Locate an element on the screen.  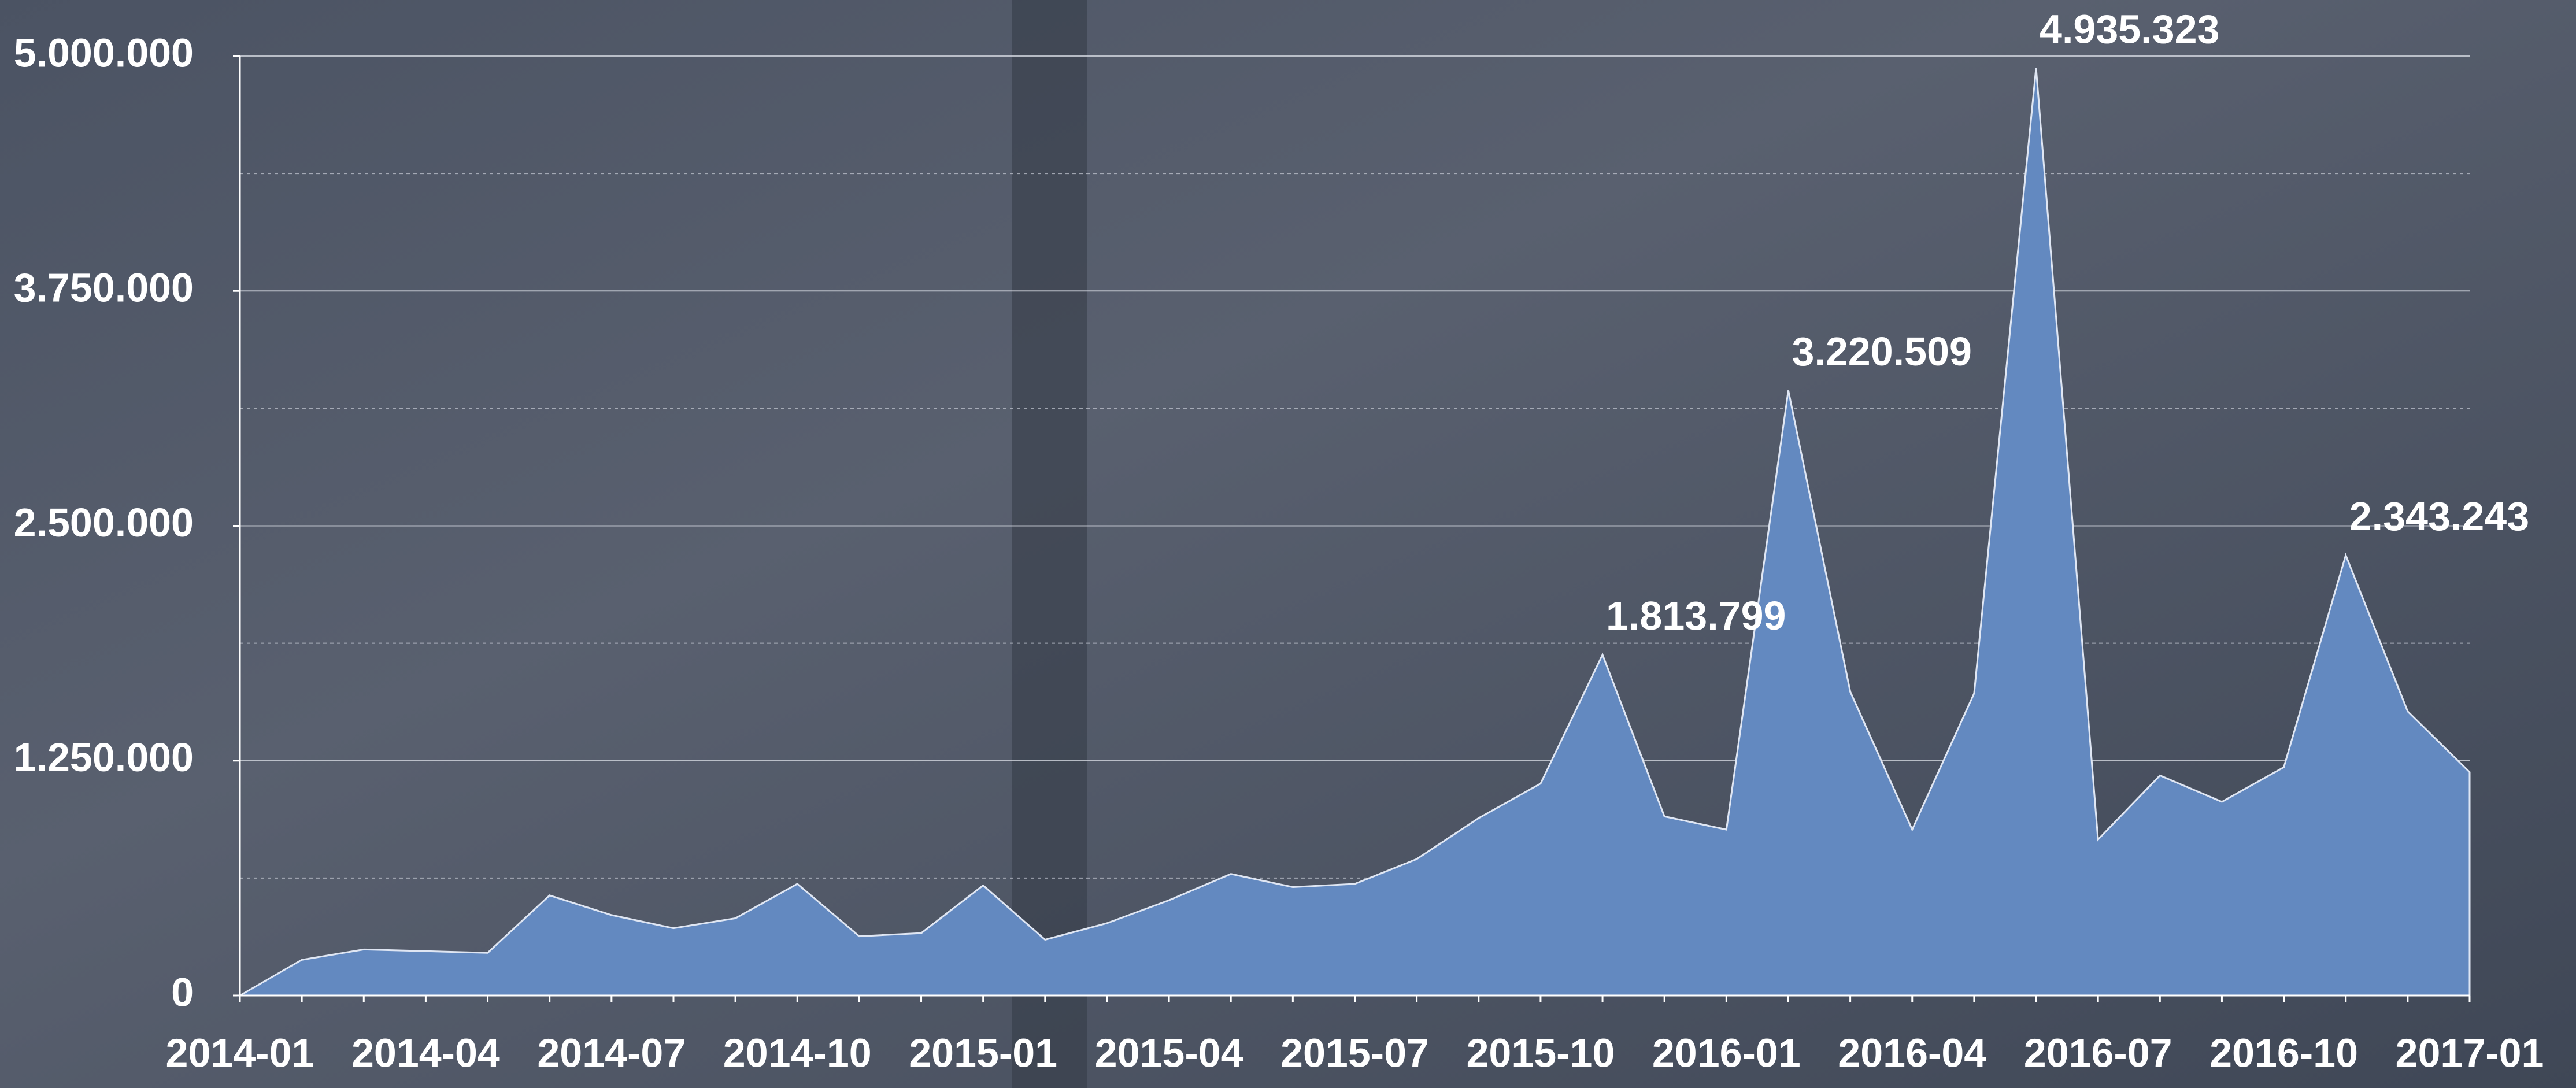
x-tick-label: 2016-07 is located at coordinates (2098, 1052).